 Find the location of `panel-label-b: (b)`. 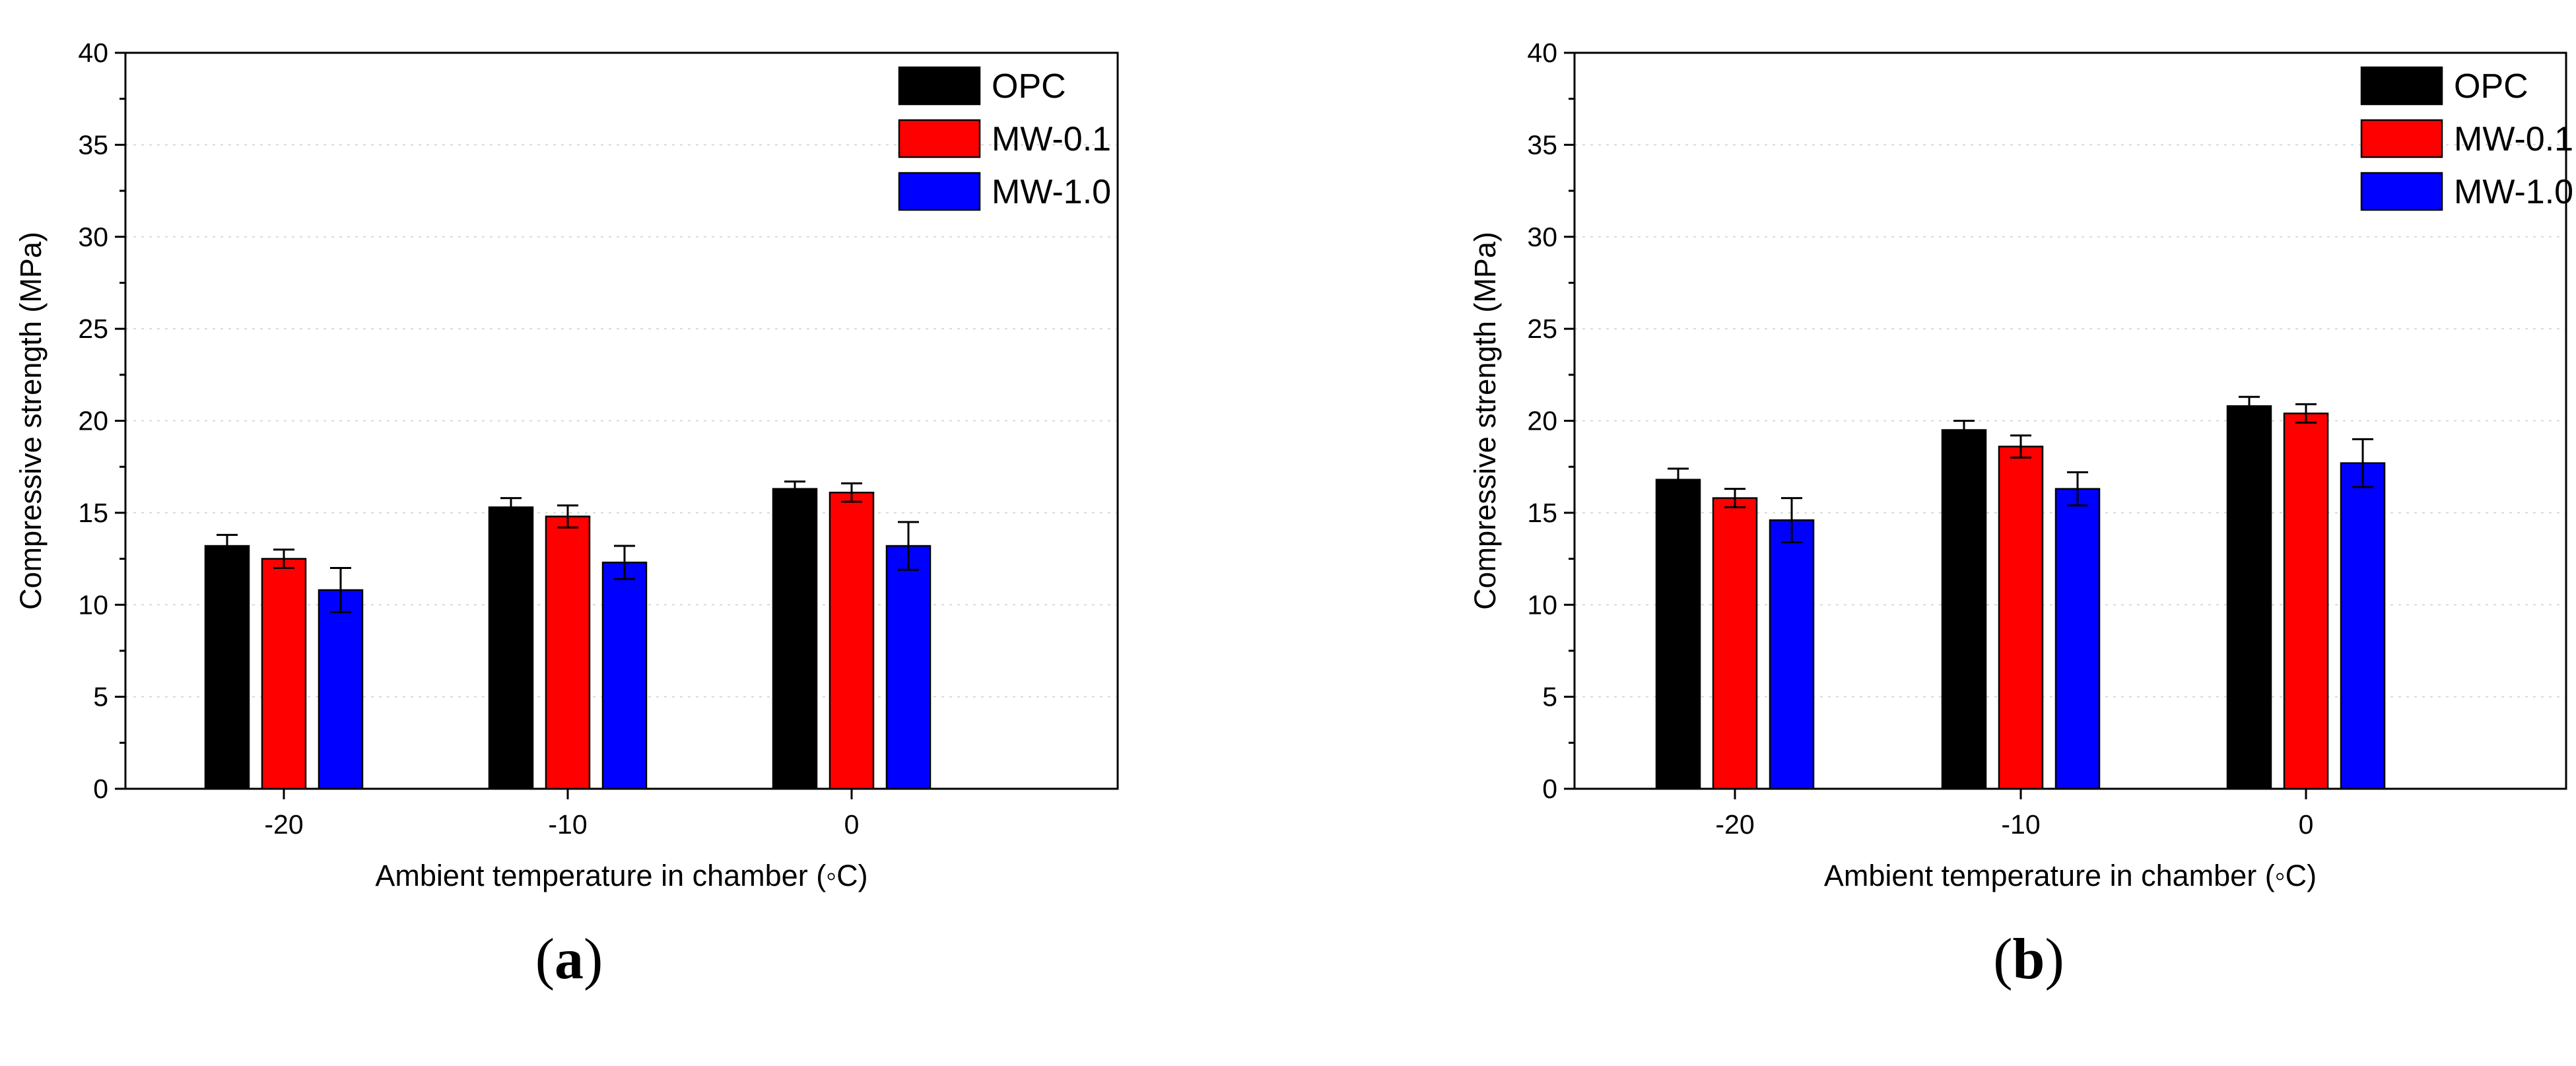

panel-label-b: (b) is located at coordinates (2028, 959).